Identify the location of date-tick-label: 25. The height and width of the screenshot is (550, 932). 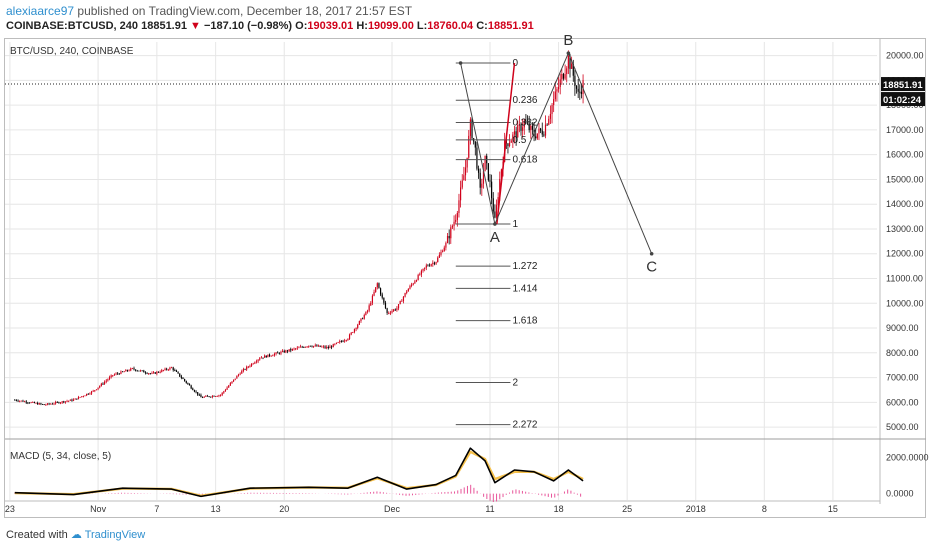
(627, 509).